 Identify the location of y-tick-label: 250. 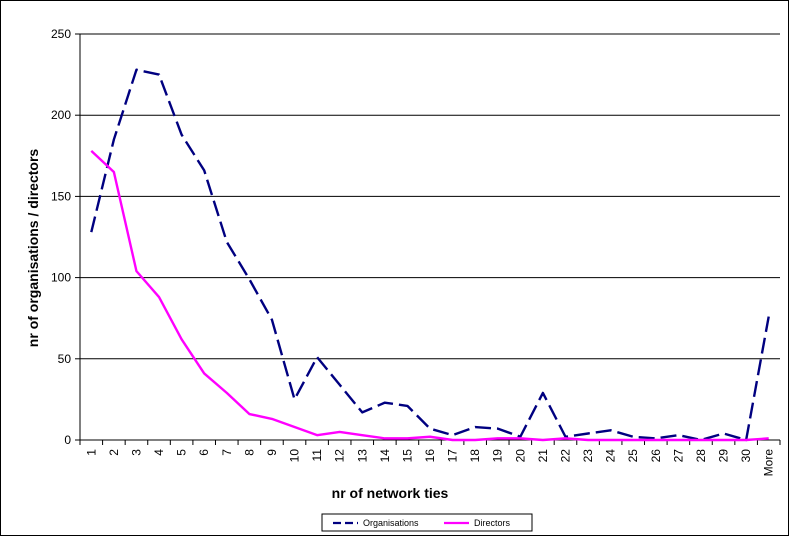
(61, 34).